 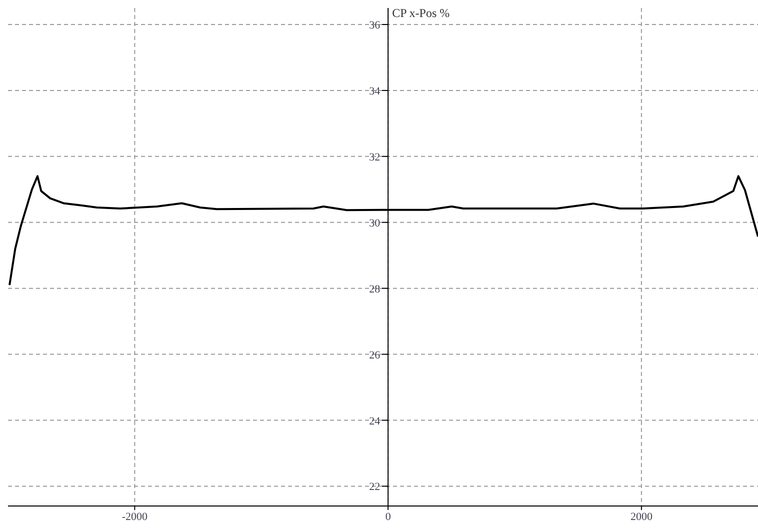 What do you see at coordinates (375, 223) in the screenshot?
I see `y-tick-label: 30` at bounding box center [375, 223].